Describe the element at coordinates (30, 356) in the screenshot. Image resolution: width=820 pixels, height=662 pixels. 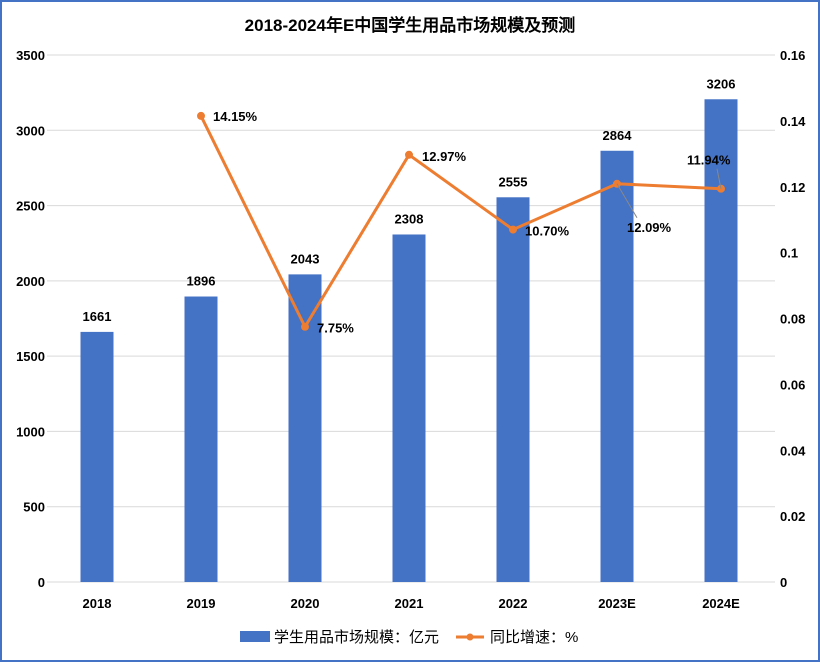
I see `left-axis-tick-label: 1500` at that location.